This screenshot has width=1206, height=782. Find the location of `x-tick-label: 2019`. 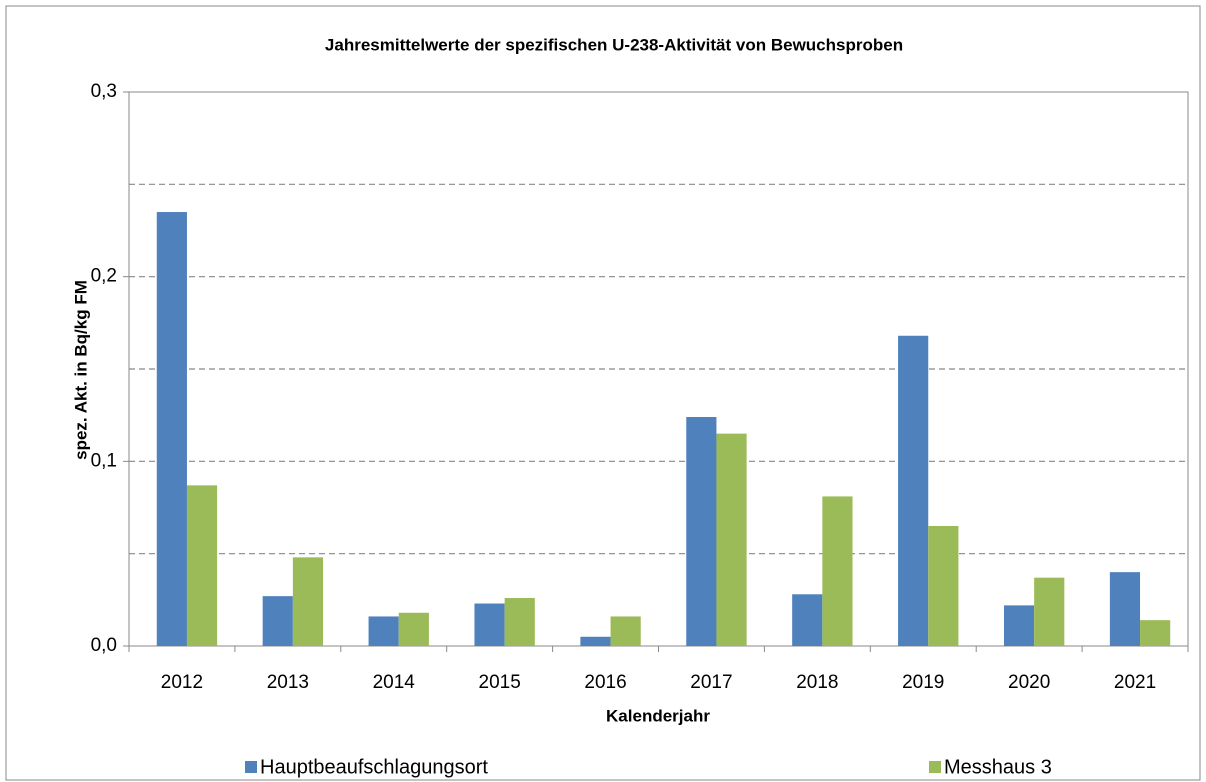

x-tick-label: 2019 is located at coordinates (923, 682).